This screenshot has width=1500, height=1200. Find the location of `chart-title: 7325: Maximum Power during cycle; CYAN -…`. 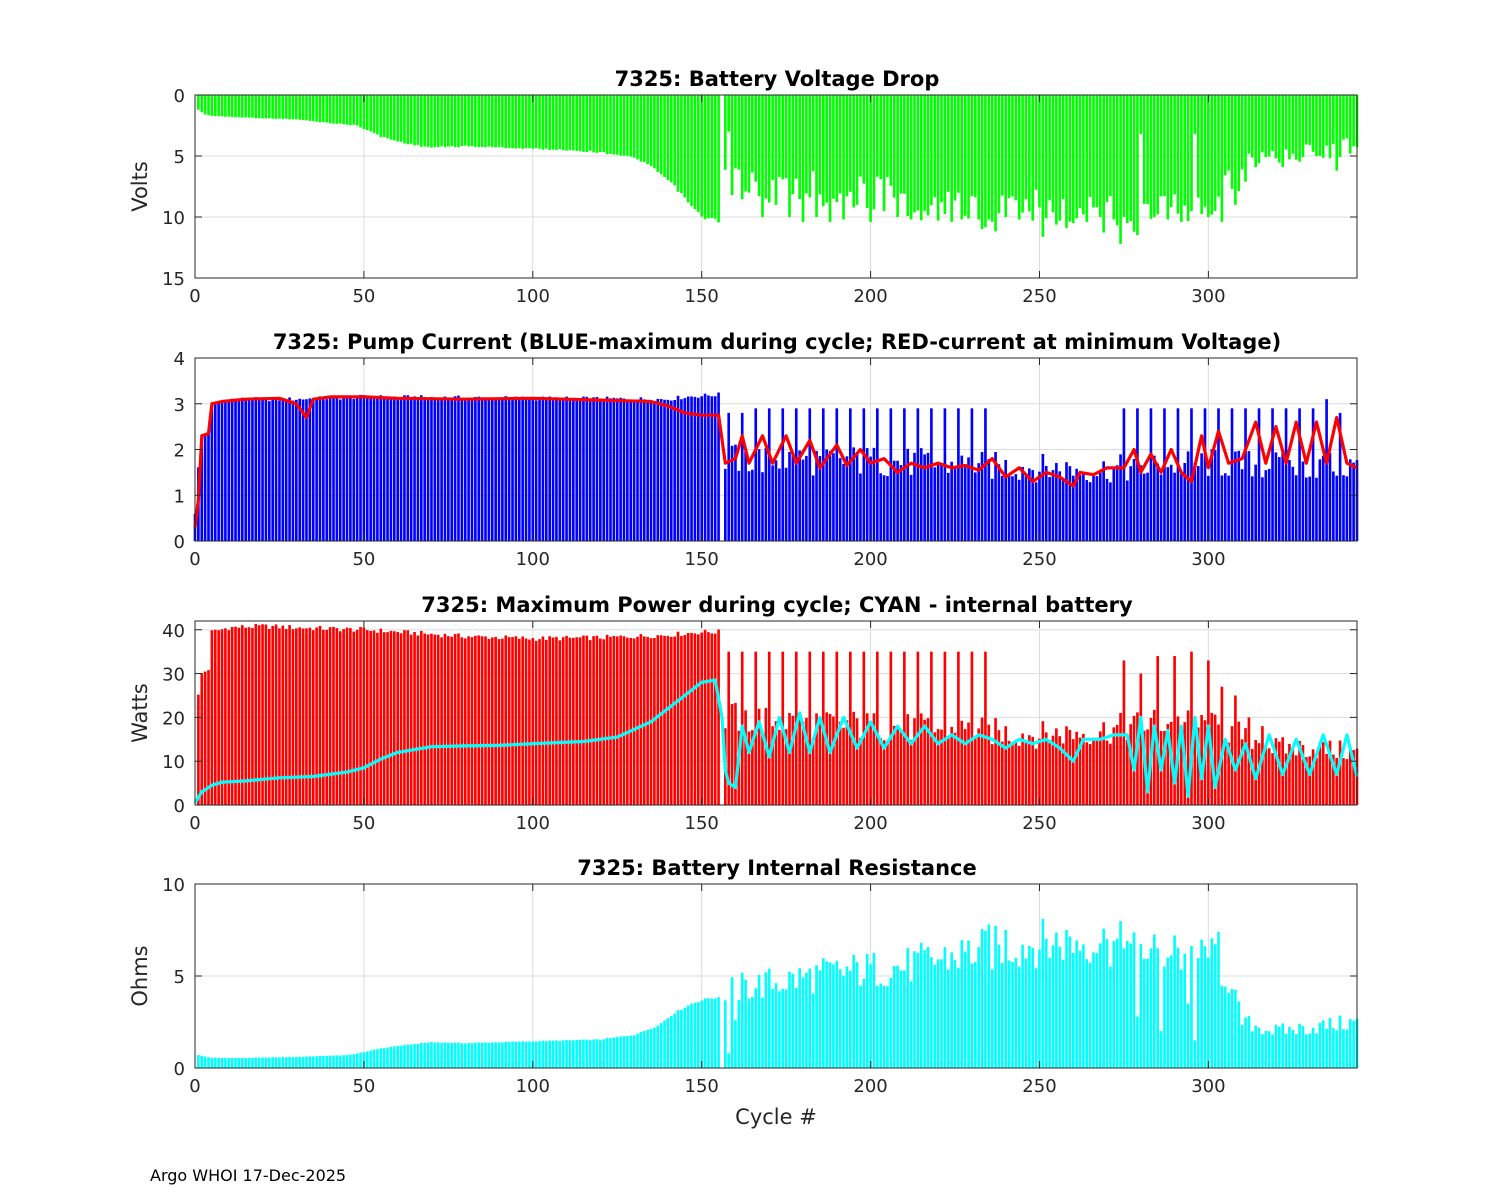

chart-title: 7325: Maximum Power during cycle; CYAN -… is located at coordinates (777, 605).